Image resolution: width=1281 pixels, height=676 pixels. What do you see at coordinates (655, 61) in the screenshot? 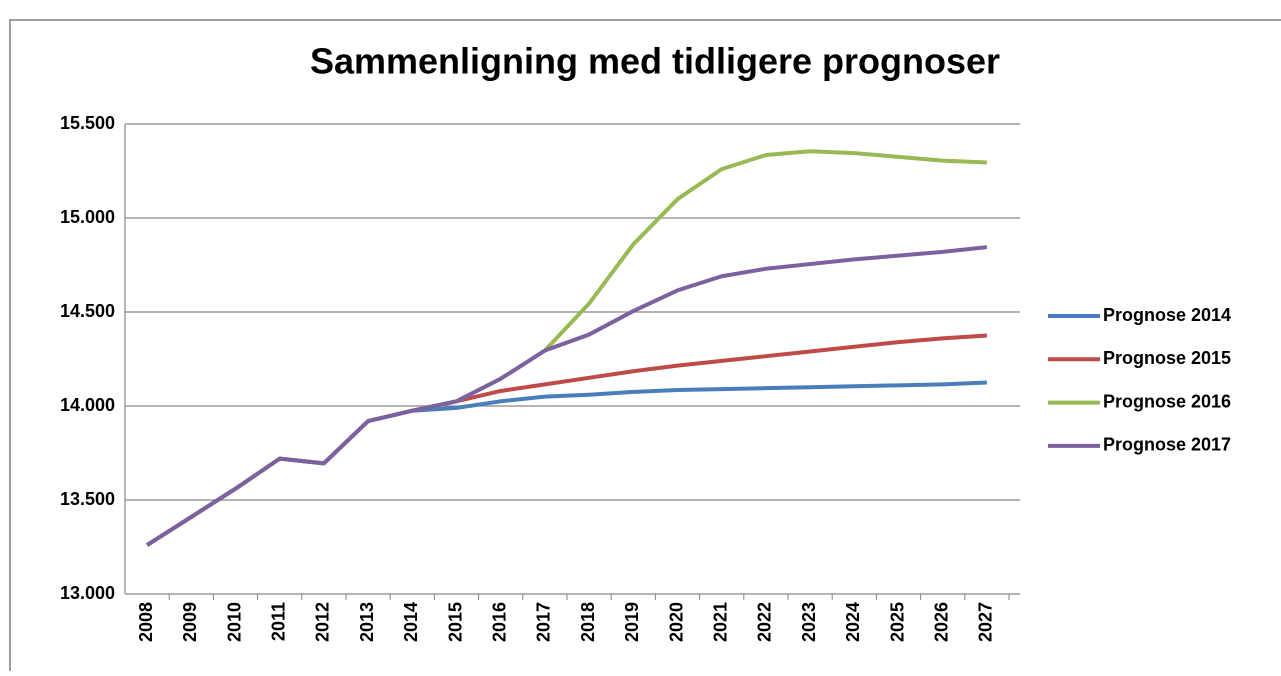
I see `chart-title: Sammenligning med tidligere prognoser` at bounding box center [655, 61].